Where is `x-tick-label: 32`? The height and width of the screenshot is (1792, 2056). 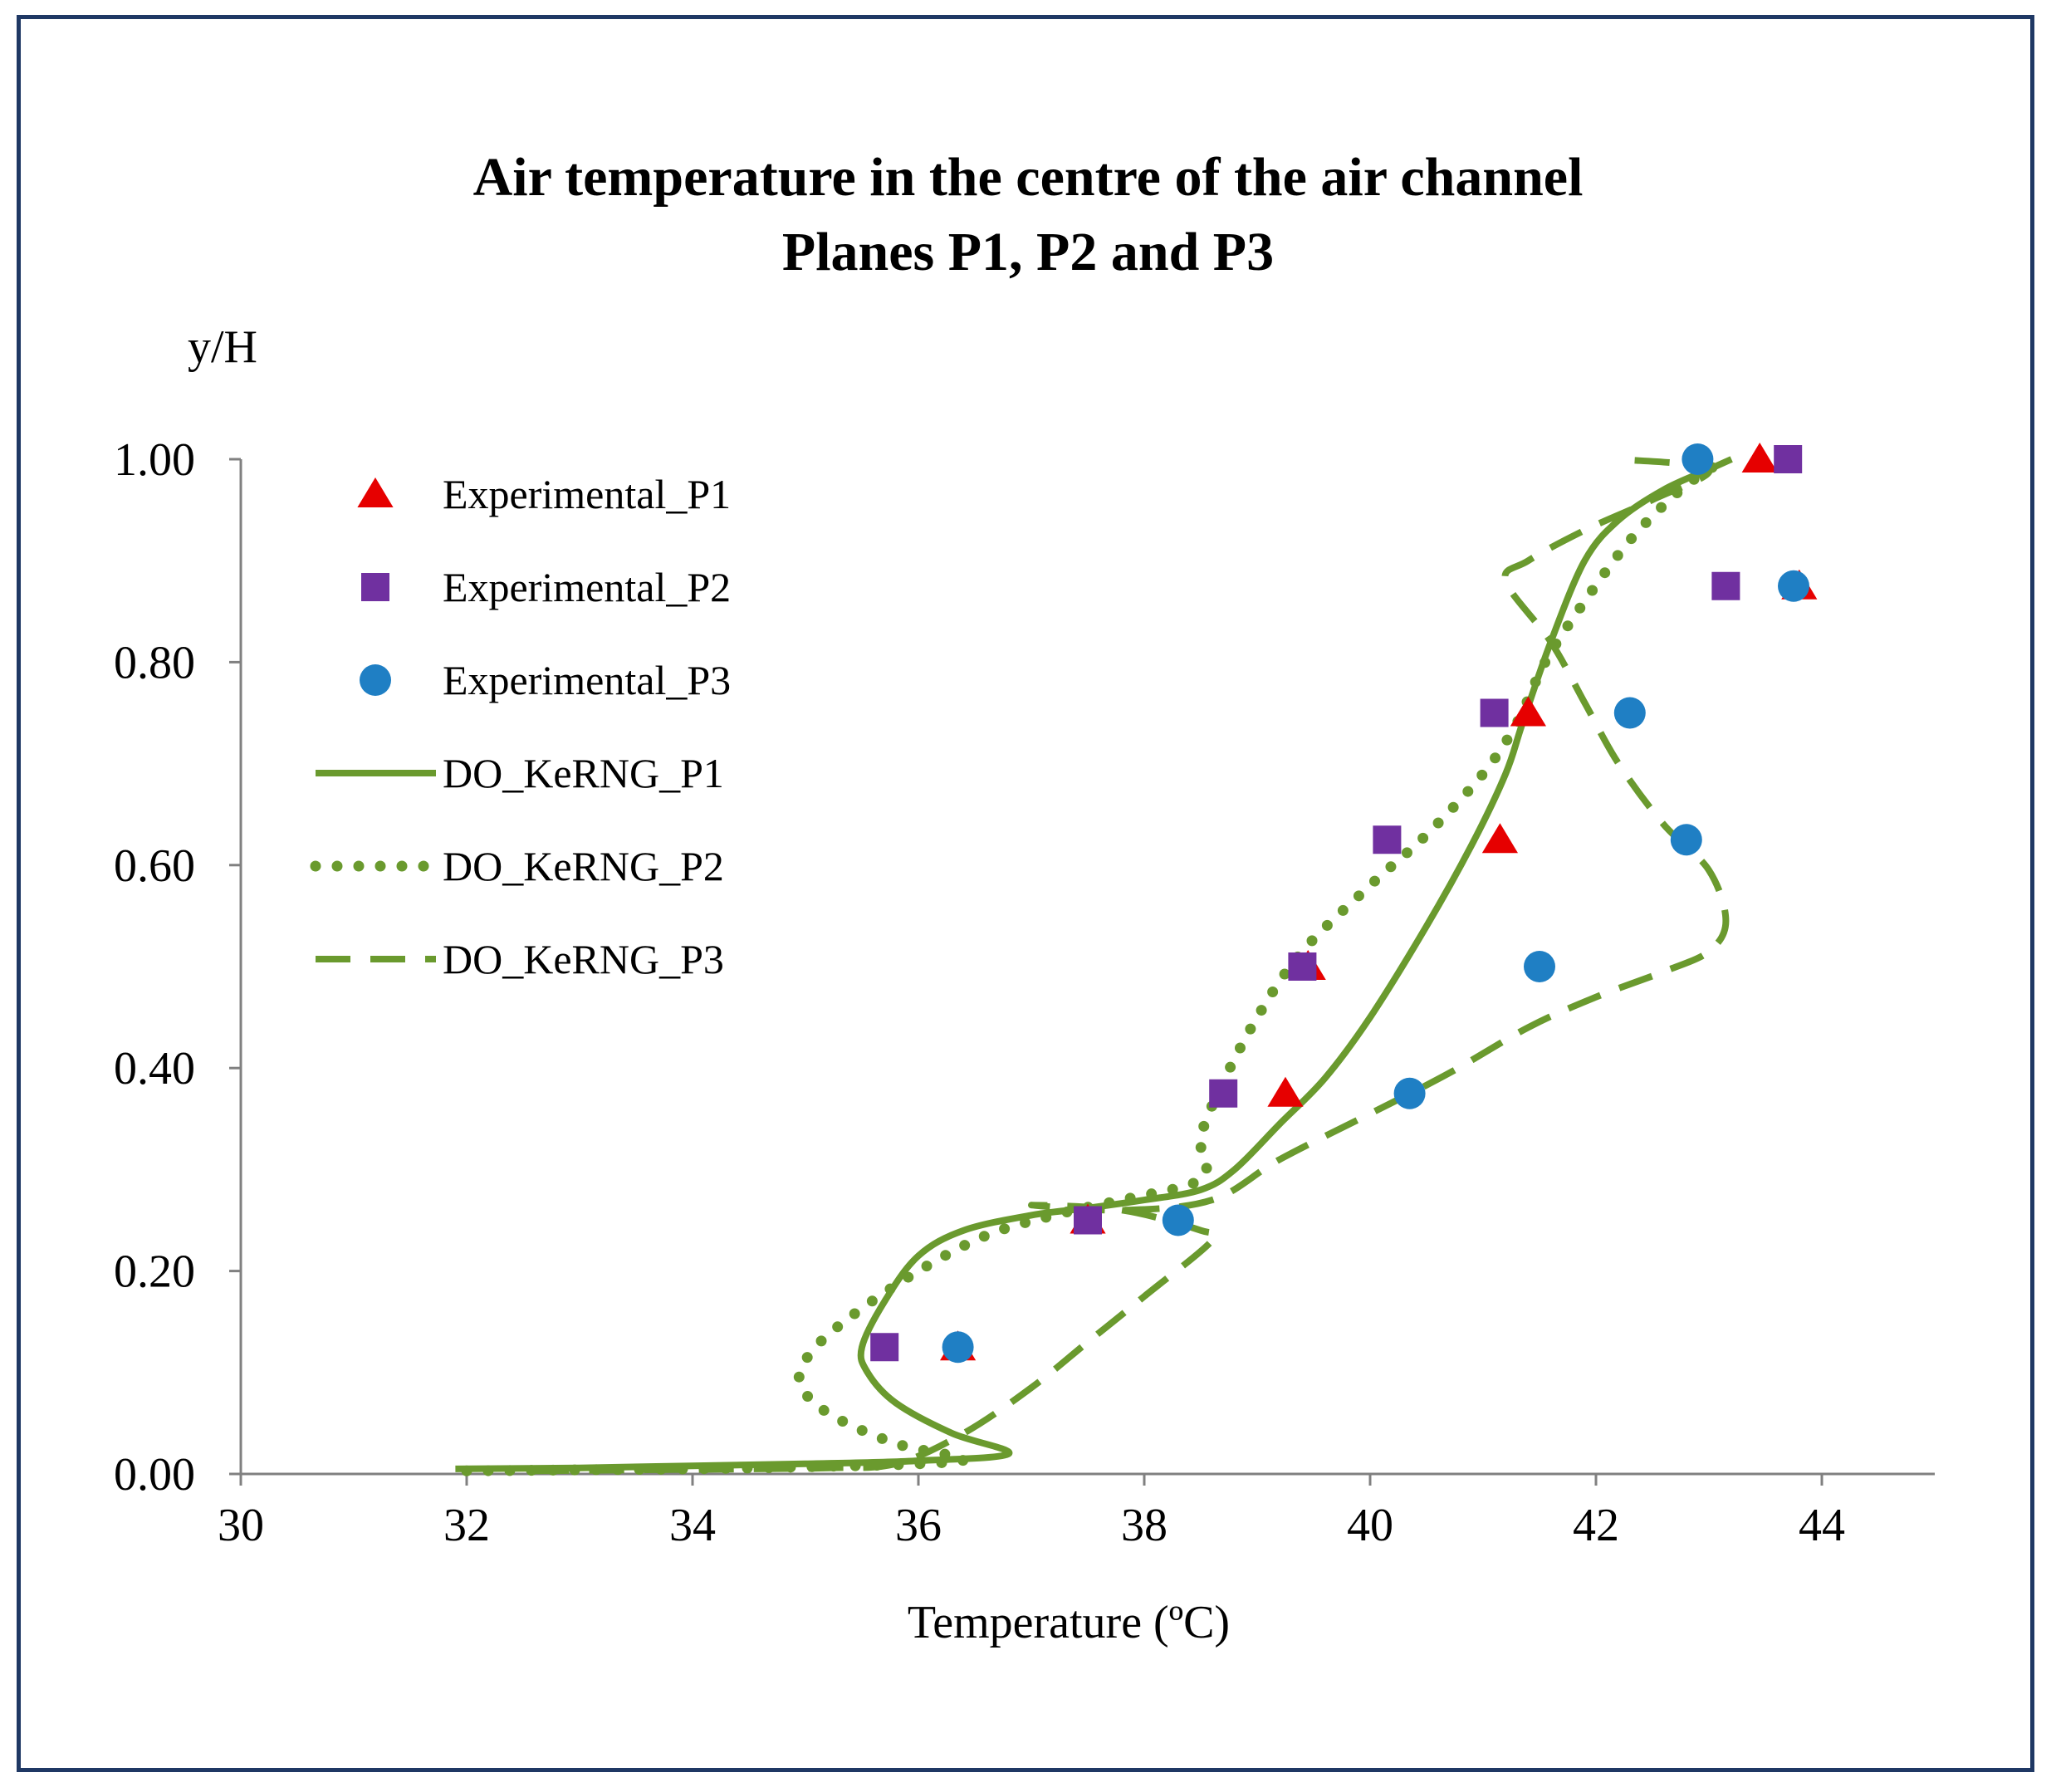
x-tick-label: 32 is located at coordinates (466, 1525).